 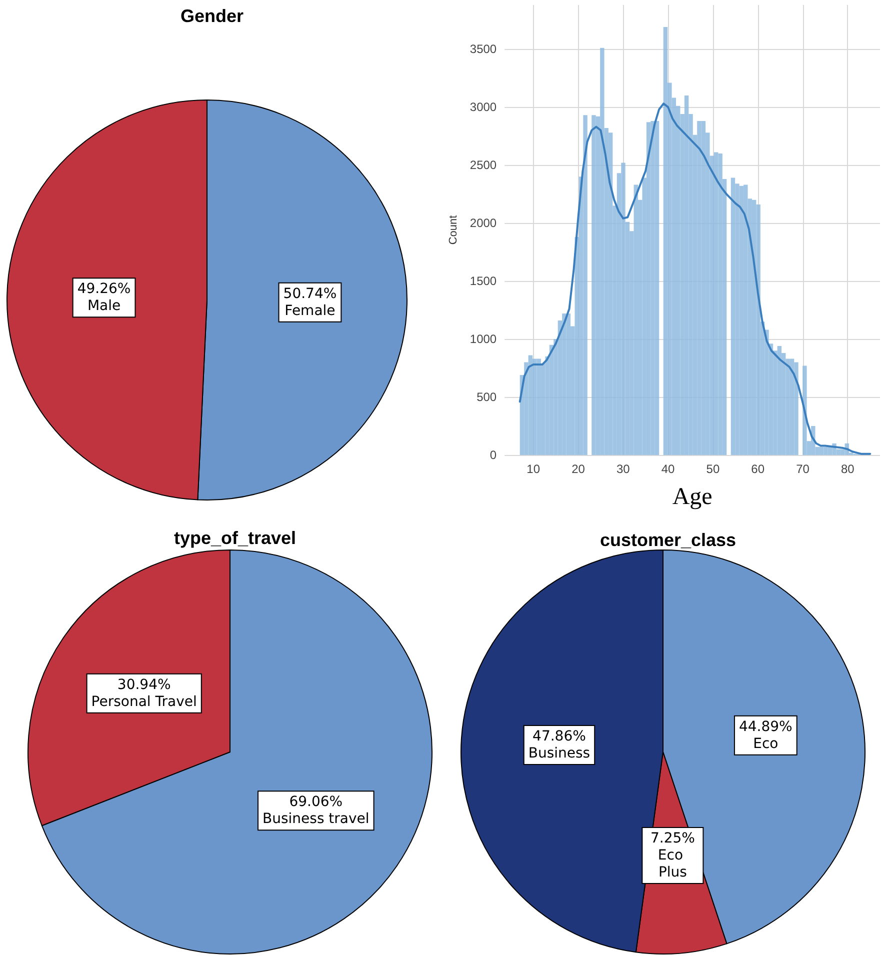 What do you see at coordinates (486, 397) in the screenshot?
I see `y-tick-label: 500` at bounding box center [486, 397].